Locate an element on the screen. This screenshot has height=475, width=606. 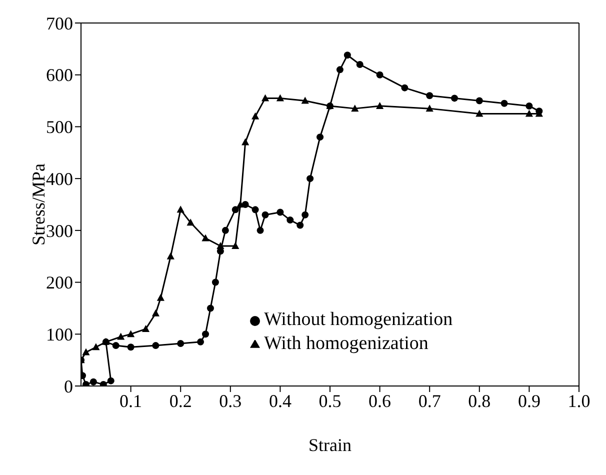
x-tick-label: 0.2 is located at coordinates (180, 400).